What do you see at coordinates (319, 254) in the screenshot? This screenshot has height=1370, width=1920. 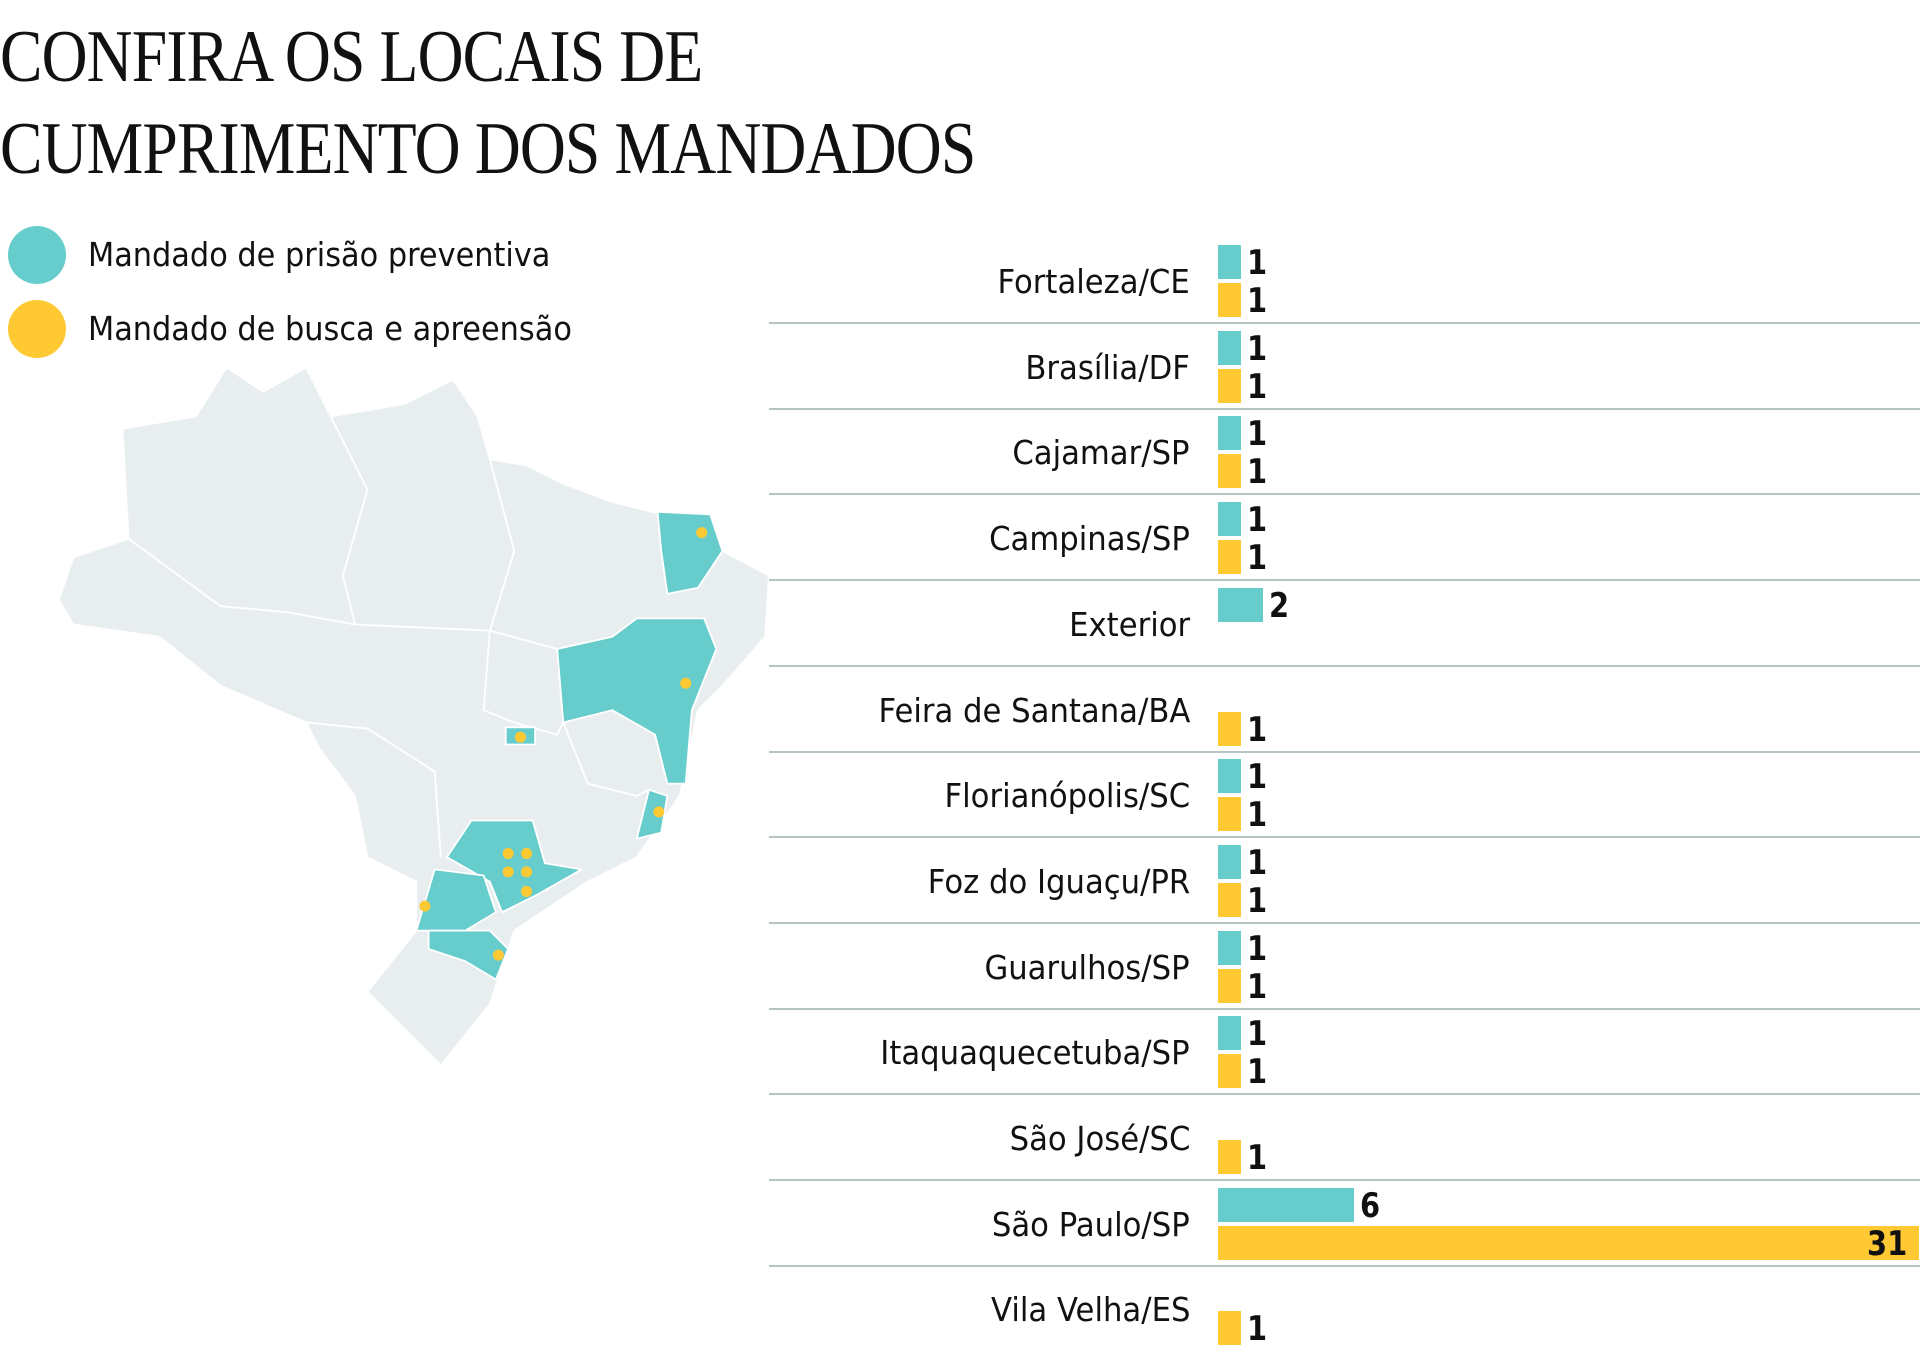 I see `legend-label-prisao: Mandado de prisão preventiva` at bounding box center [319, 254].